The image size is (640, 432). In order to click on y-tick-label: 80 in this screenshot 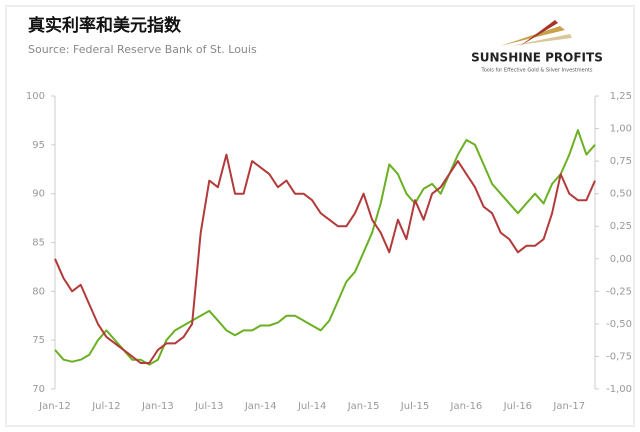, I will do `click(38, 291)`.